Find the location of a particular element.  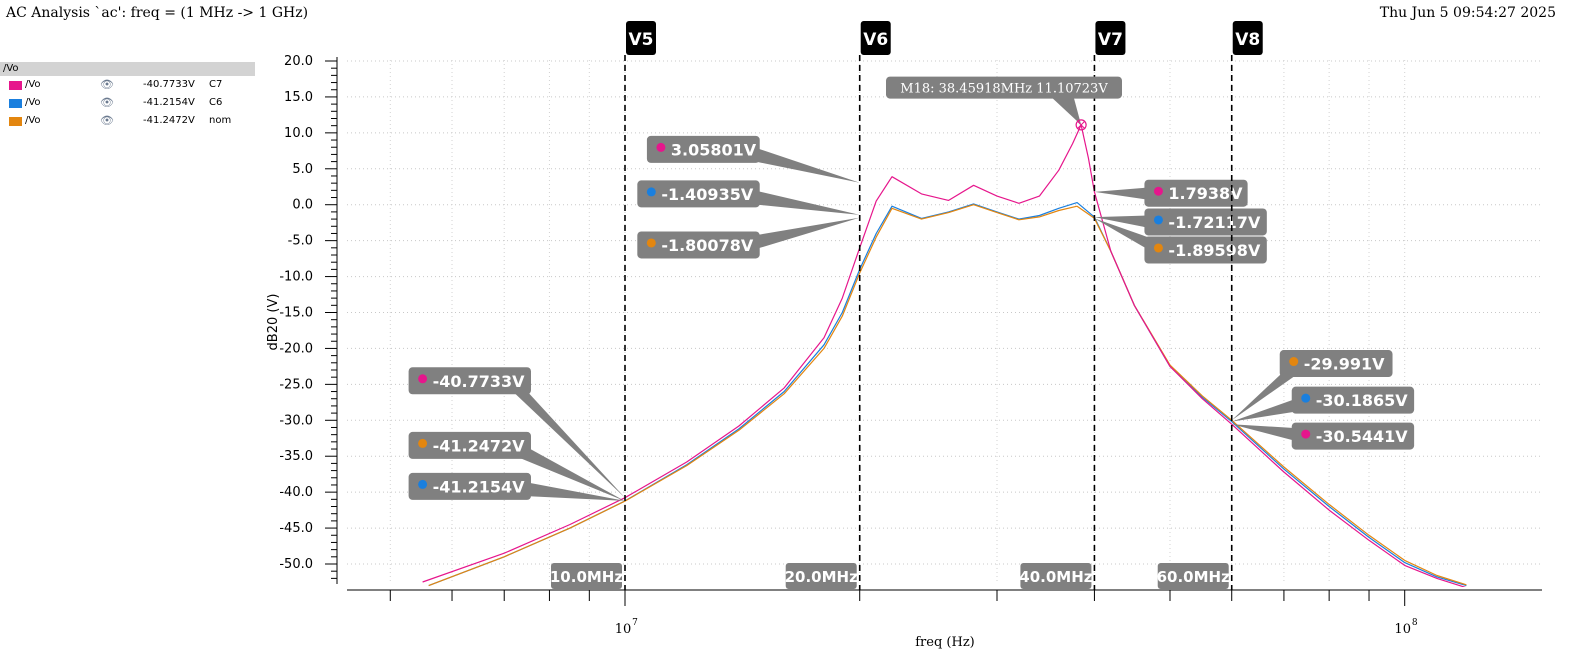

callout: 1.7938V is located at coordinates (1171, 193).